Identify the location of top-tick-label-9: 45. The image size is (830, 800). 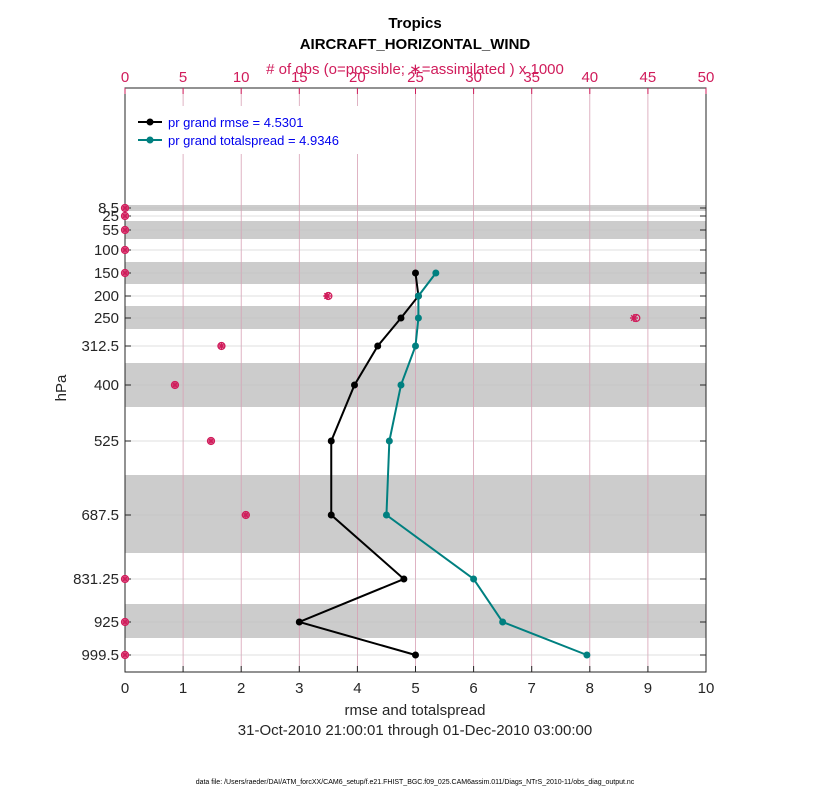
(648, 77).